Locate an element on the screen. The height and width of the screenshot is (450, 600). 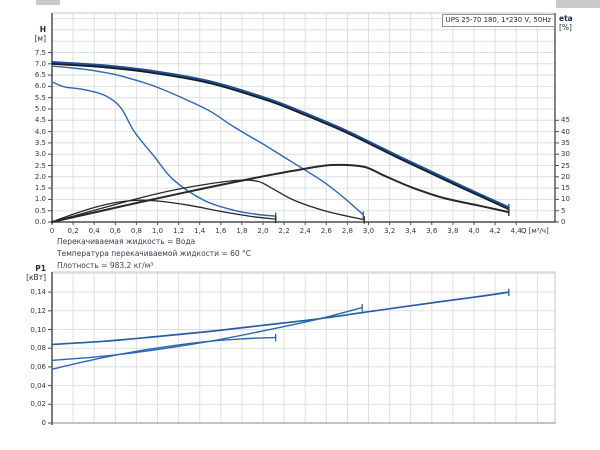
tick-label: 2,2 is located at coordinates (284, 231).